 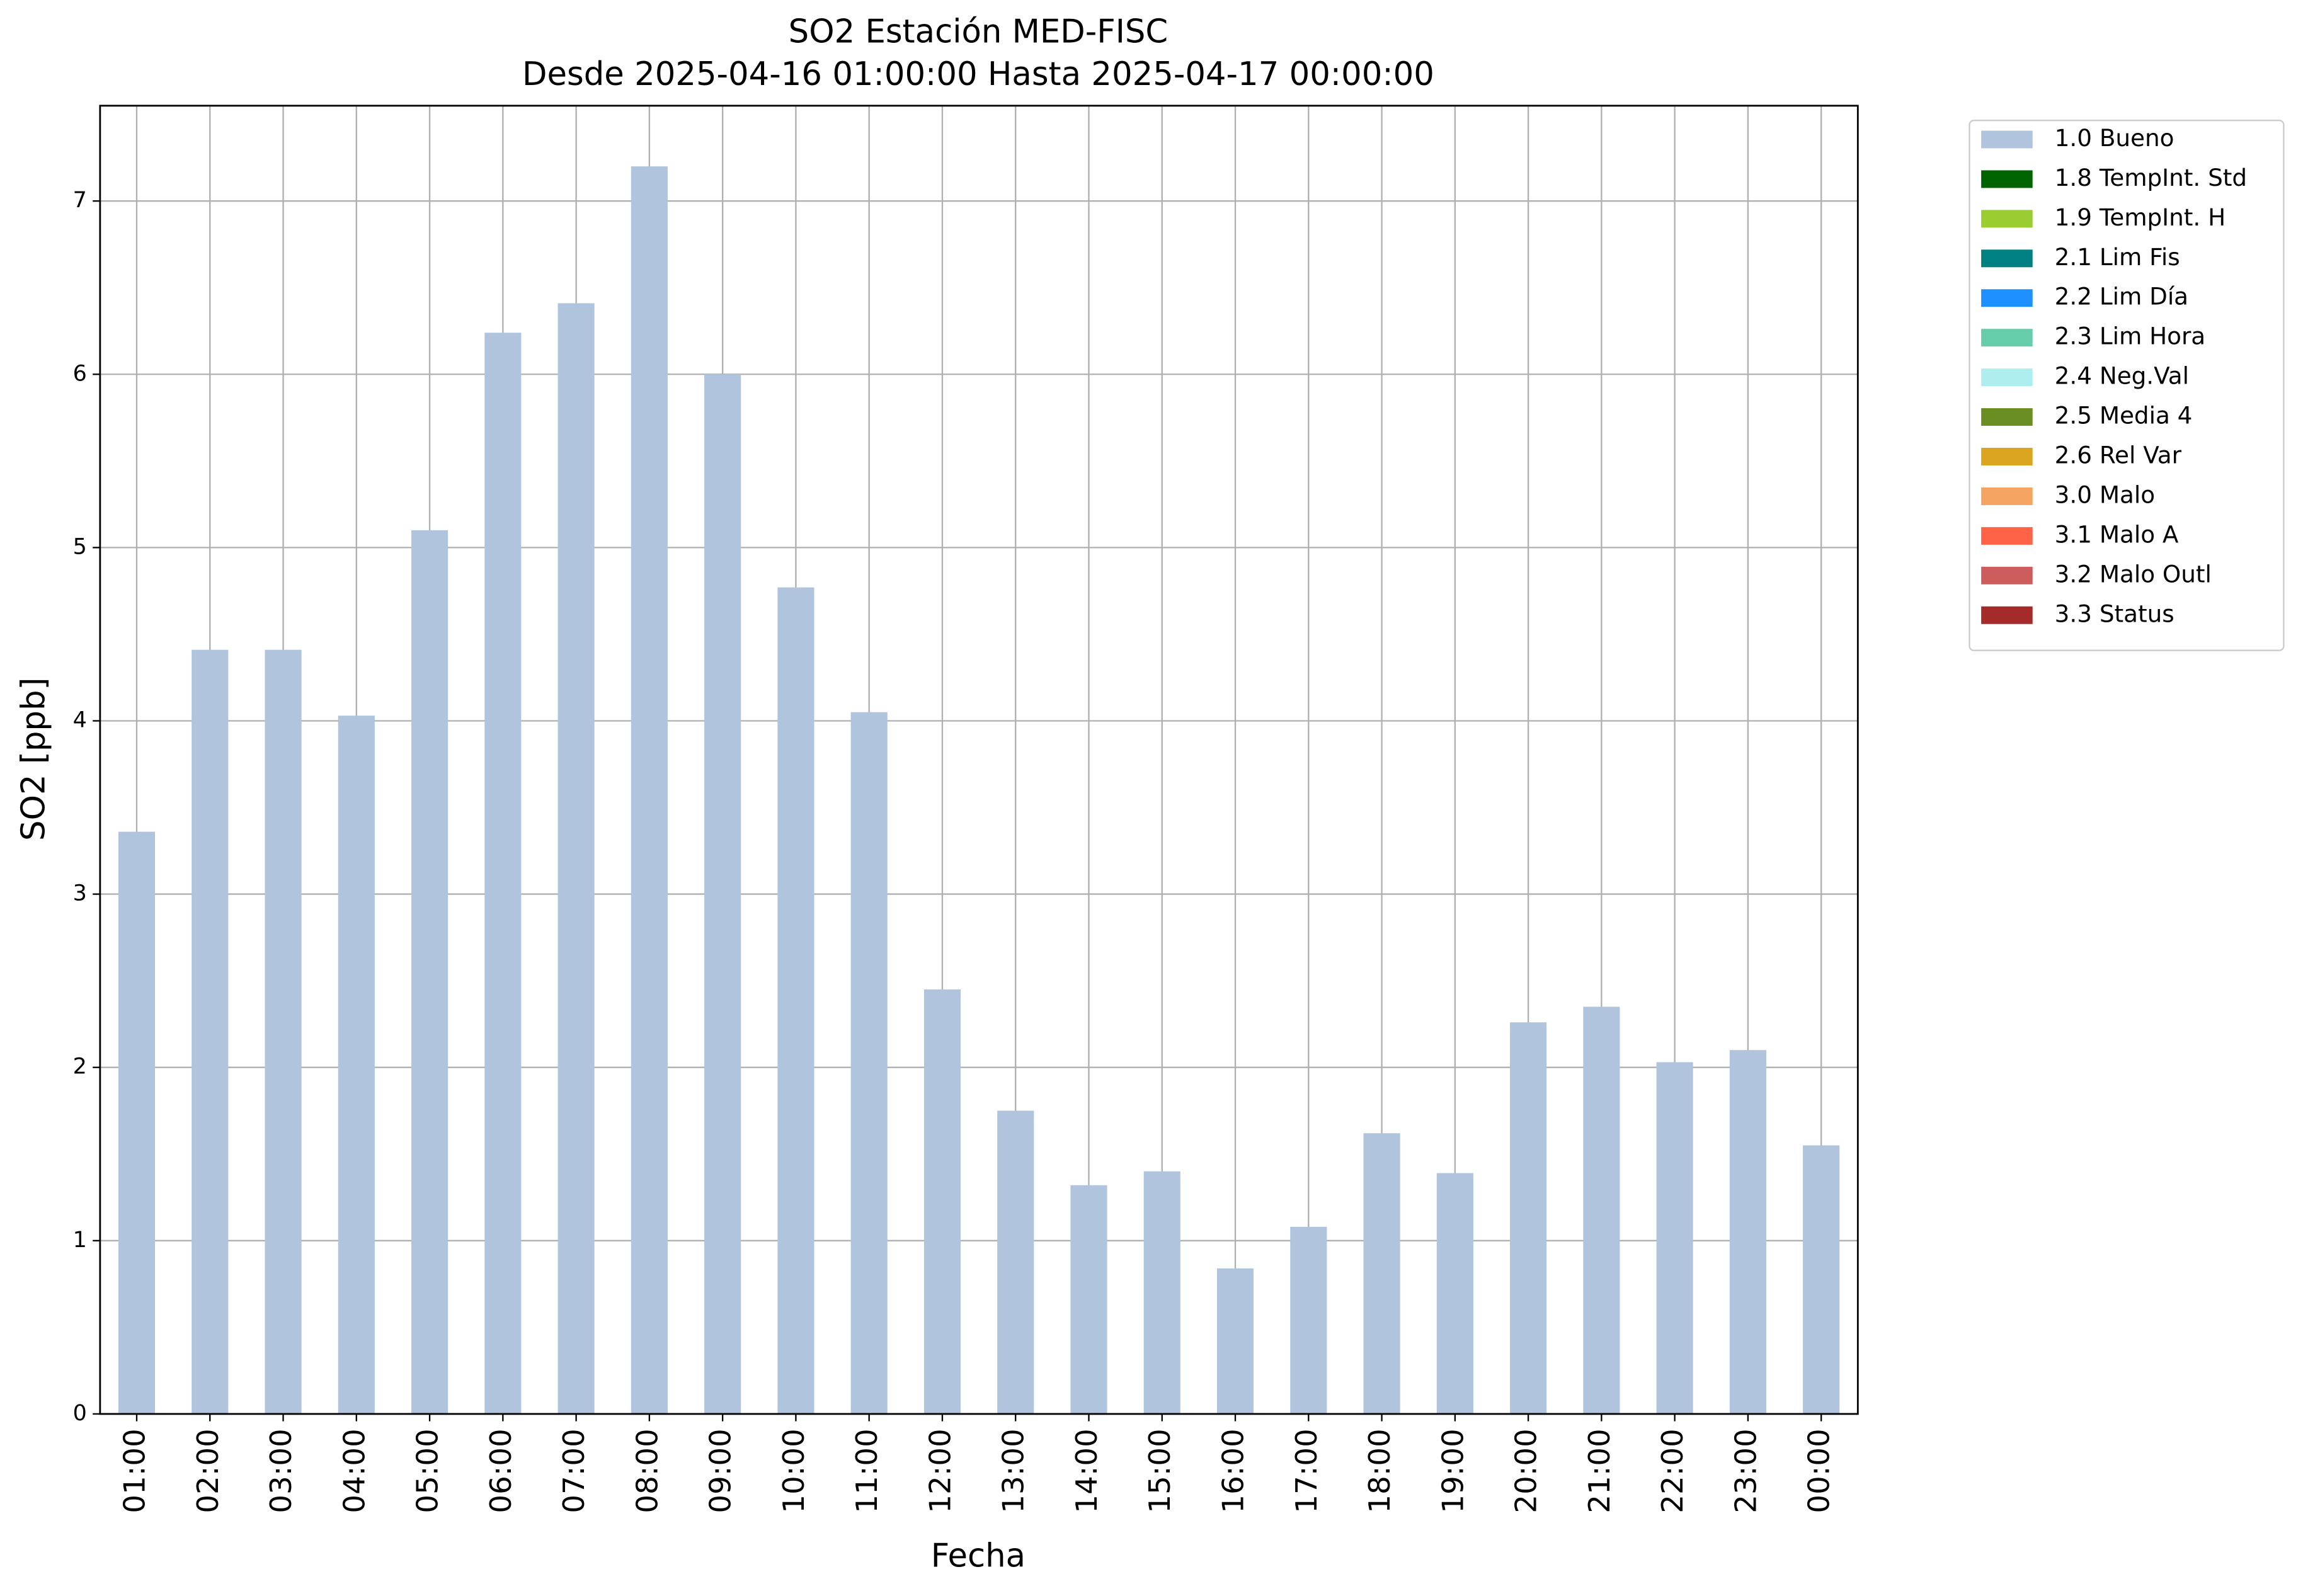 I want to click on x-tick-label: 05:00, so click(x=428, y=1470).